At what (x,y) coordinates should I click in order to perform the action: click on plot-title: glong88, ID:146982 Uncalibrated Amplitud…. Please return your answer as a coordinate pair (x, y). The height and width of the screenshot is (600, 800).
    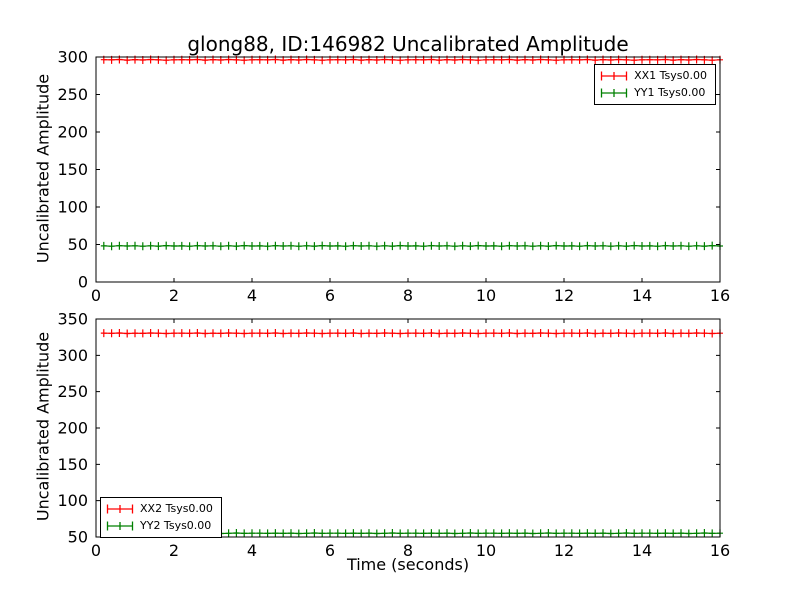
    Looking at the image, I should click on (408, 44).